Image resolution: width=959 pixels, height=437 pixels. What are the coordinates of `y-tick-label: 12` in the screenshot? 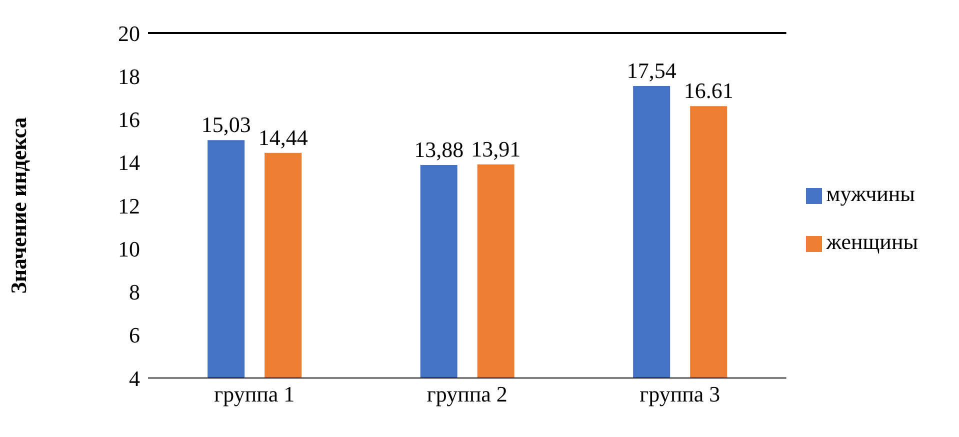 It's located at (129, 205).